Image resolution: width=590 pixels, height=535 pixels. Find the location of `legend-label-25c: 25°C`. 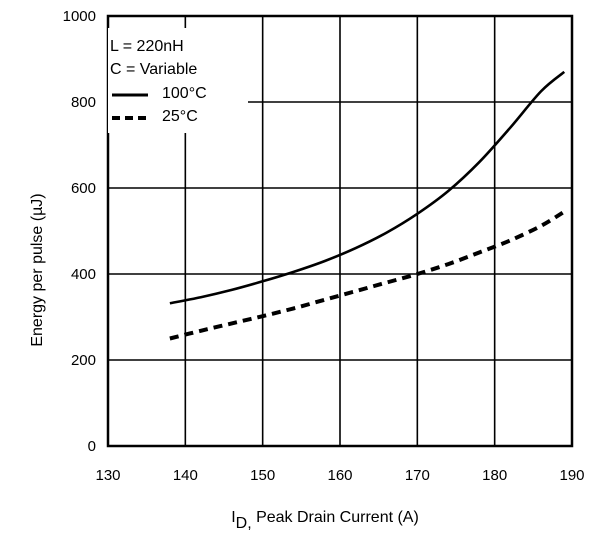

legend-label-25c: 25°C is located at coordinates (180, 116).